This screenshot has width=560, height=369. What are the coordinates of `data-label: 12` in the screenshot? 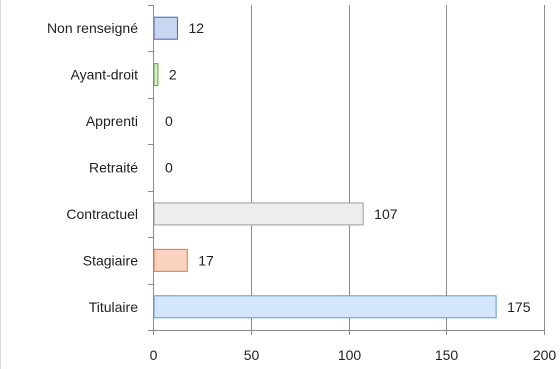 It's located at (196, 28).